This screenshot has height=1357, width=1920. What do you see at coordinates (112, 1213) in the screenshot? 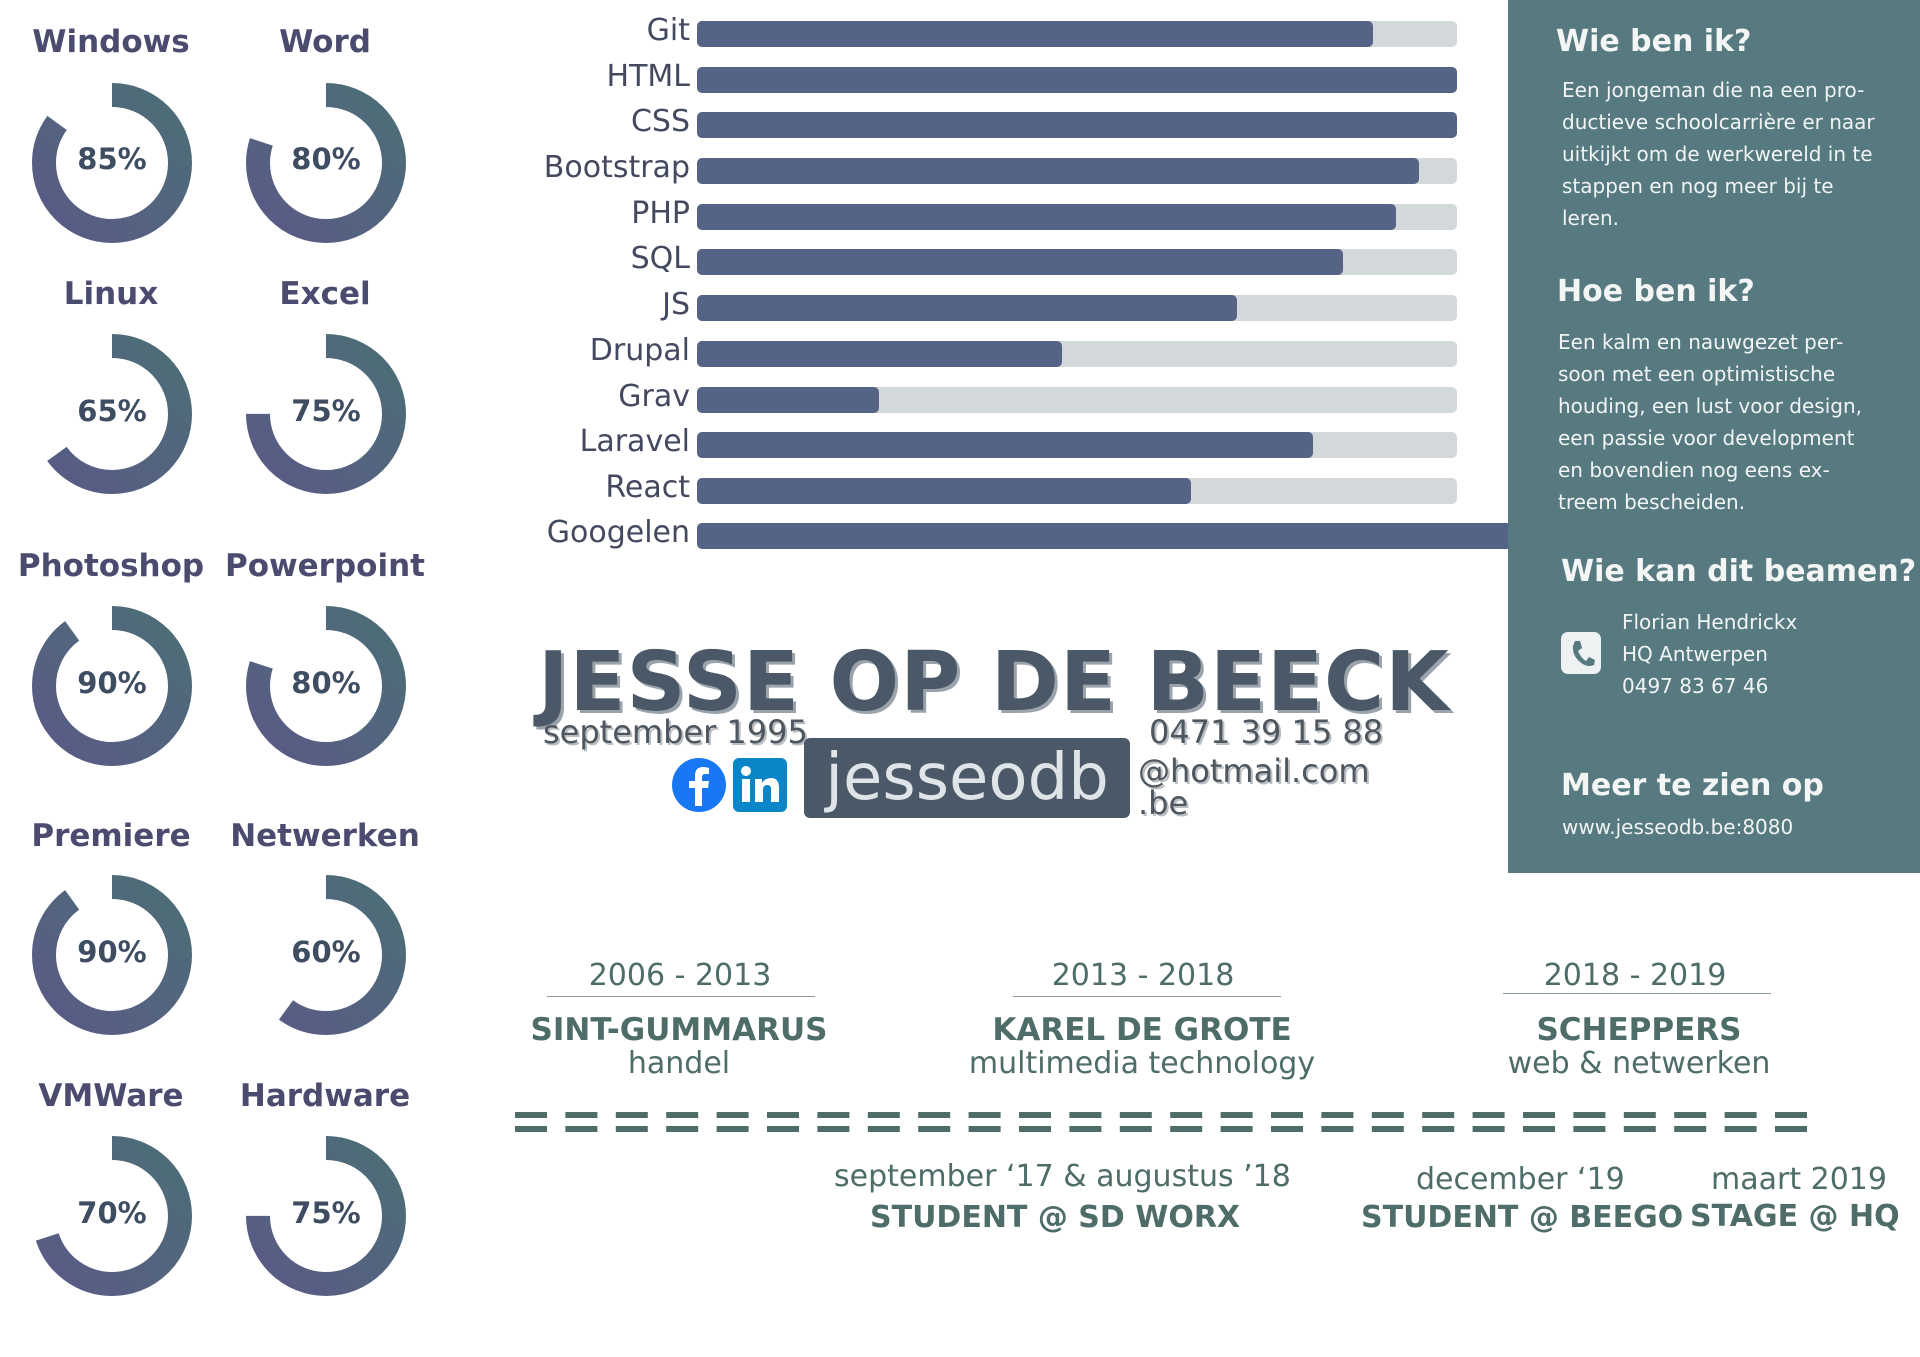
I see `ring-value-vmware: 70%` at bounding box center [112, 1213].